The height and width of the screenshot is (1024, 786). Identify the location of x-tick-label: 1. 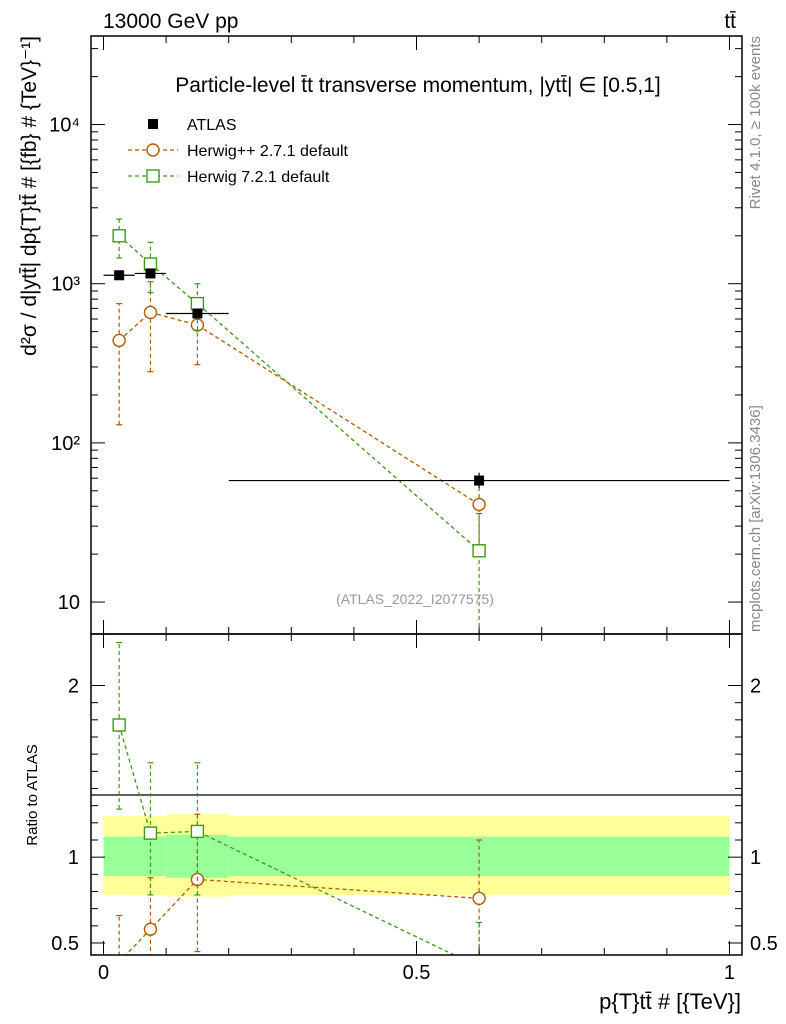
(729, 973).